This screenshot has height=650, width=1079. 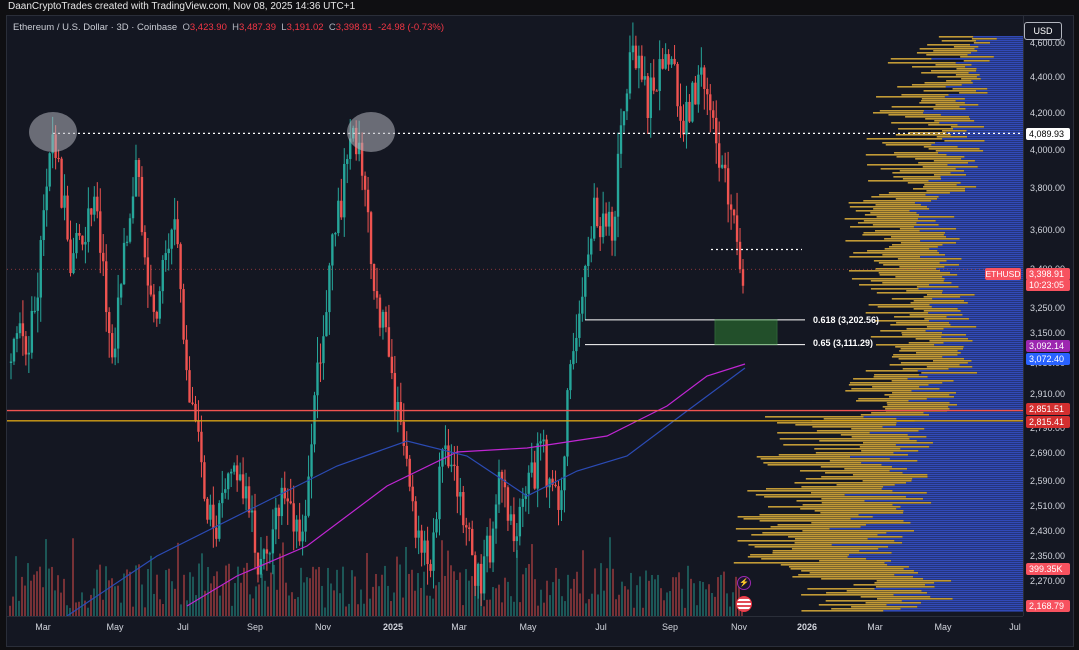 What do you see at coordinates (1048, 569) in the screenshot?
I see `volume-badge: 399.35K` at bounding box center [1048, 569].